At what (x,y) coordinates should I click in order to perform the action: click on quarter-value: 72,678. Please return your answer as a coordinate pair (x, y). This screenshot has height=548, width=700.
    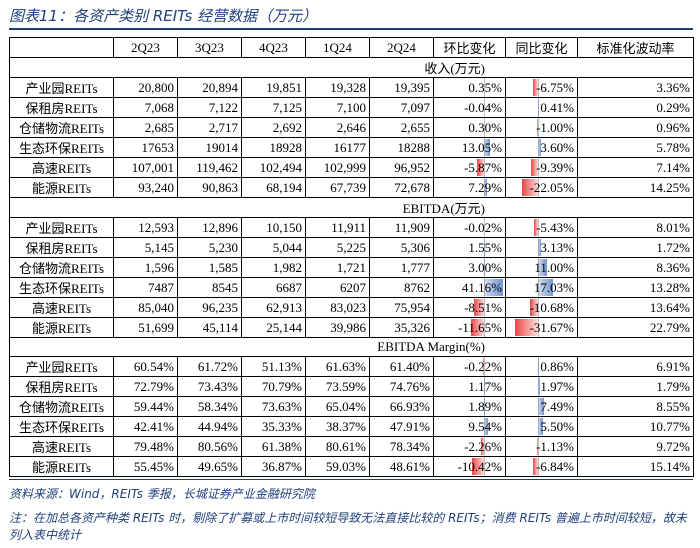
    Looking at the image, I should click on (401, 187).